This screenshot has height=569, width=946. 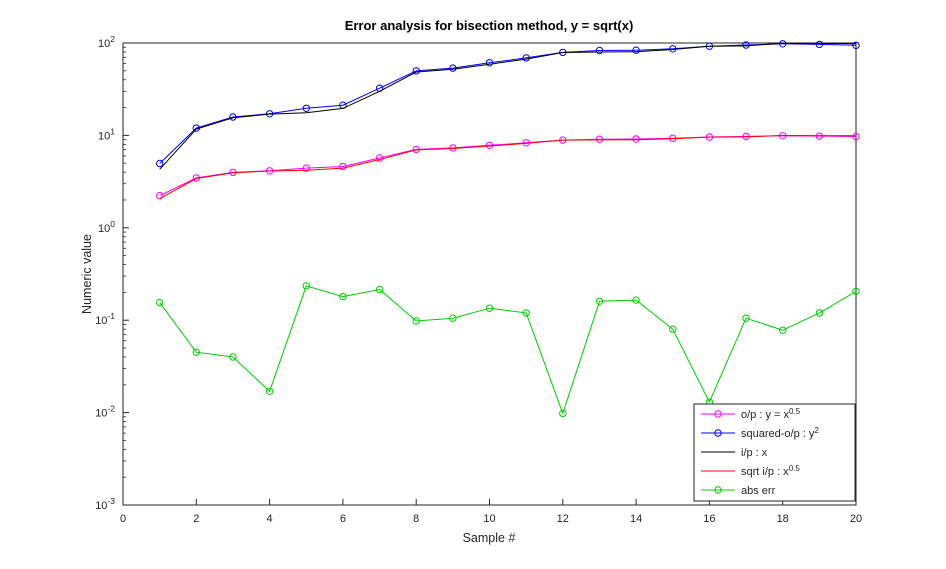 I want to click on legend-entry-label: o/p : y = x0.5, so click(x=771, y=414).